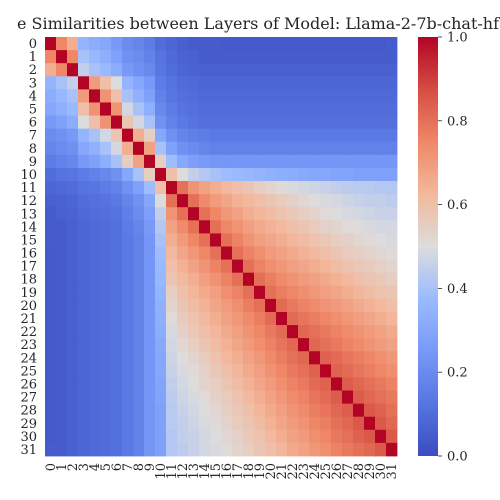 This screenshot has height=500, width=500. I want to click on colorbar-tick-label: 0.6, so click(457, 205).